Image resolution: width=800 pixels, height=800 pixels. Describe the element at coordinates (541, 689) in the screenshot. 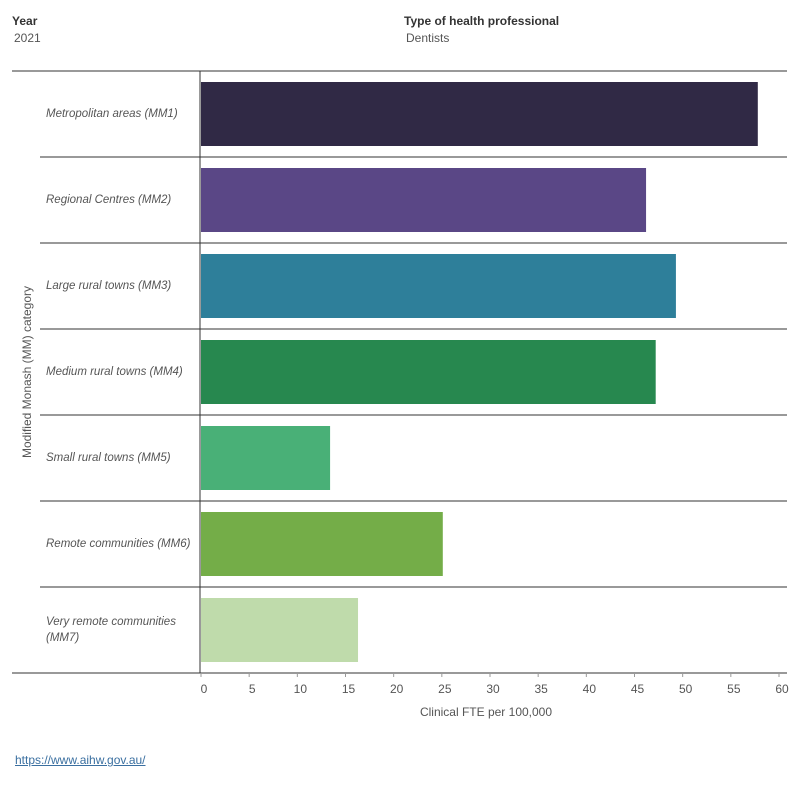

I see `x-tick-label: 35` at that location.